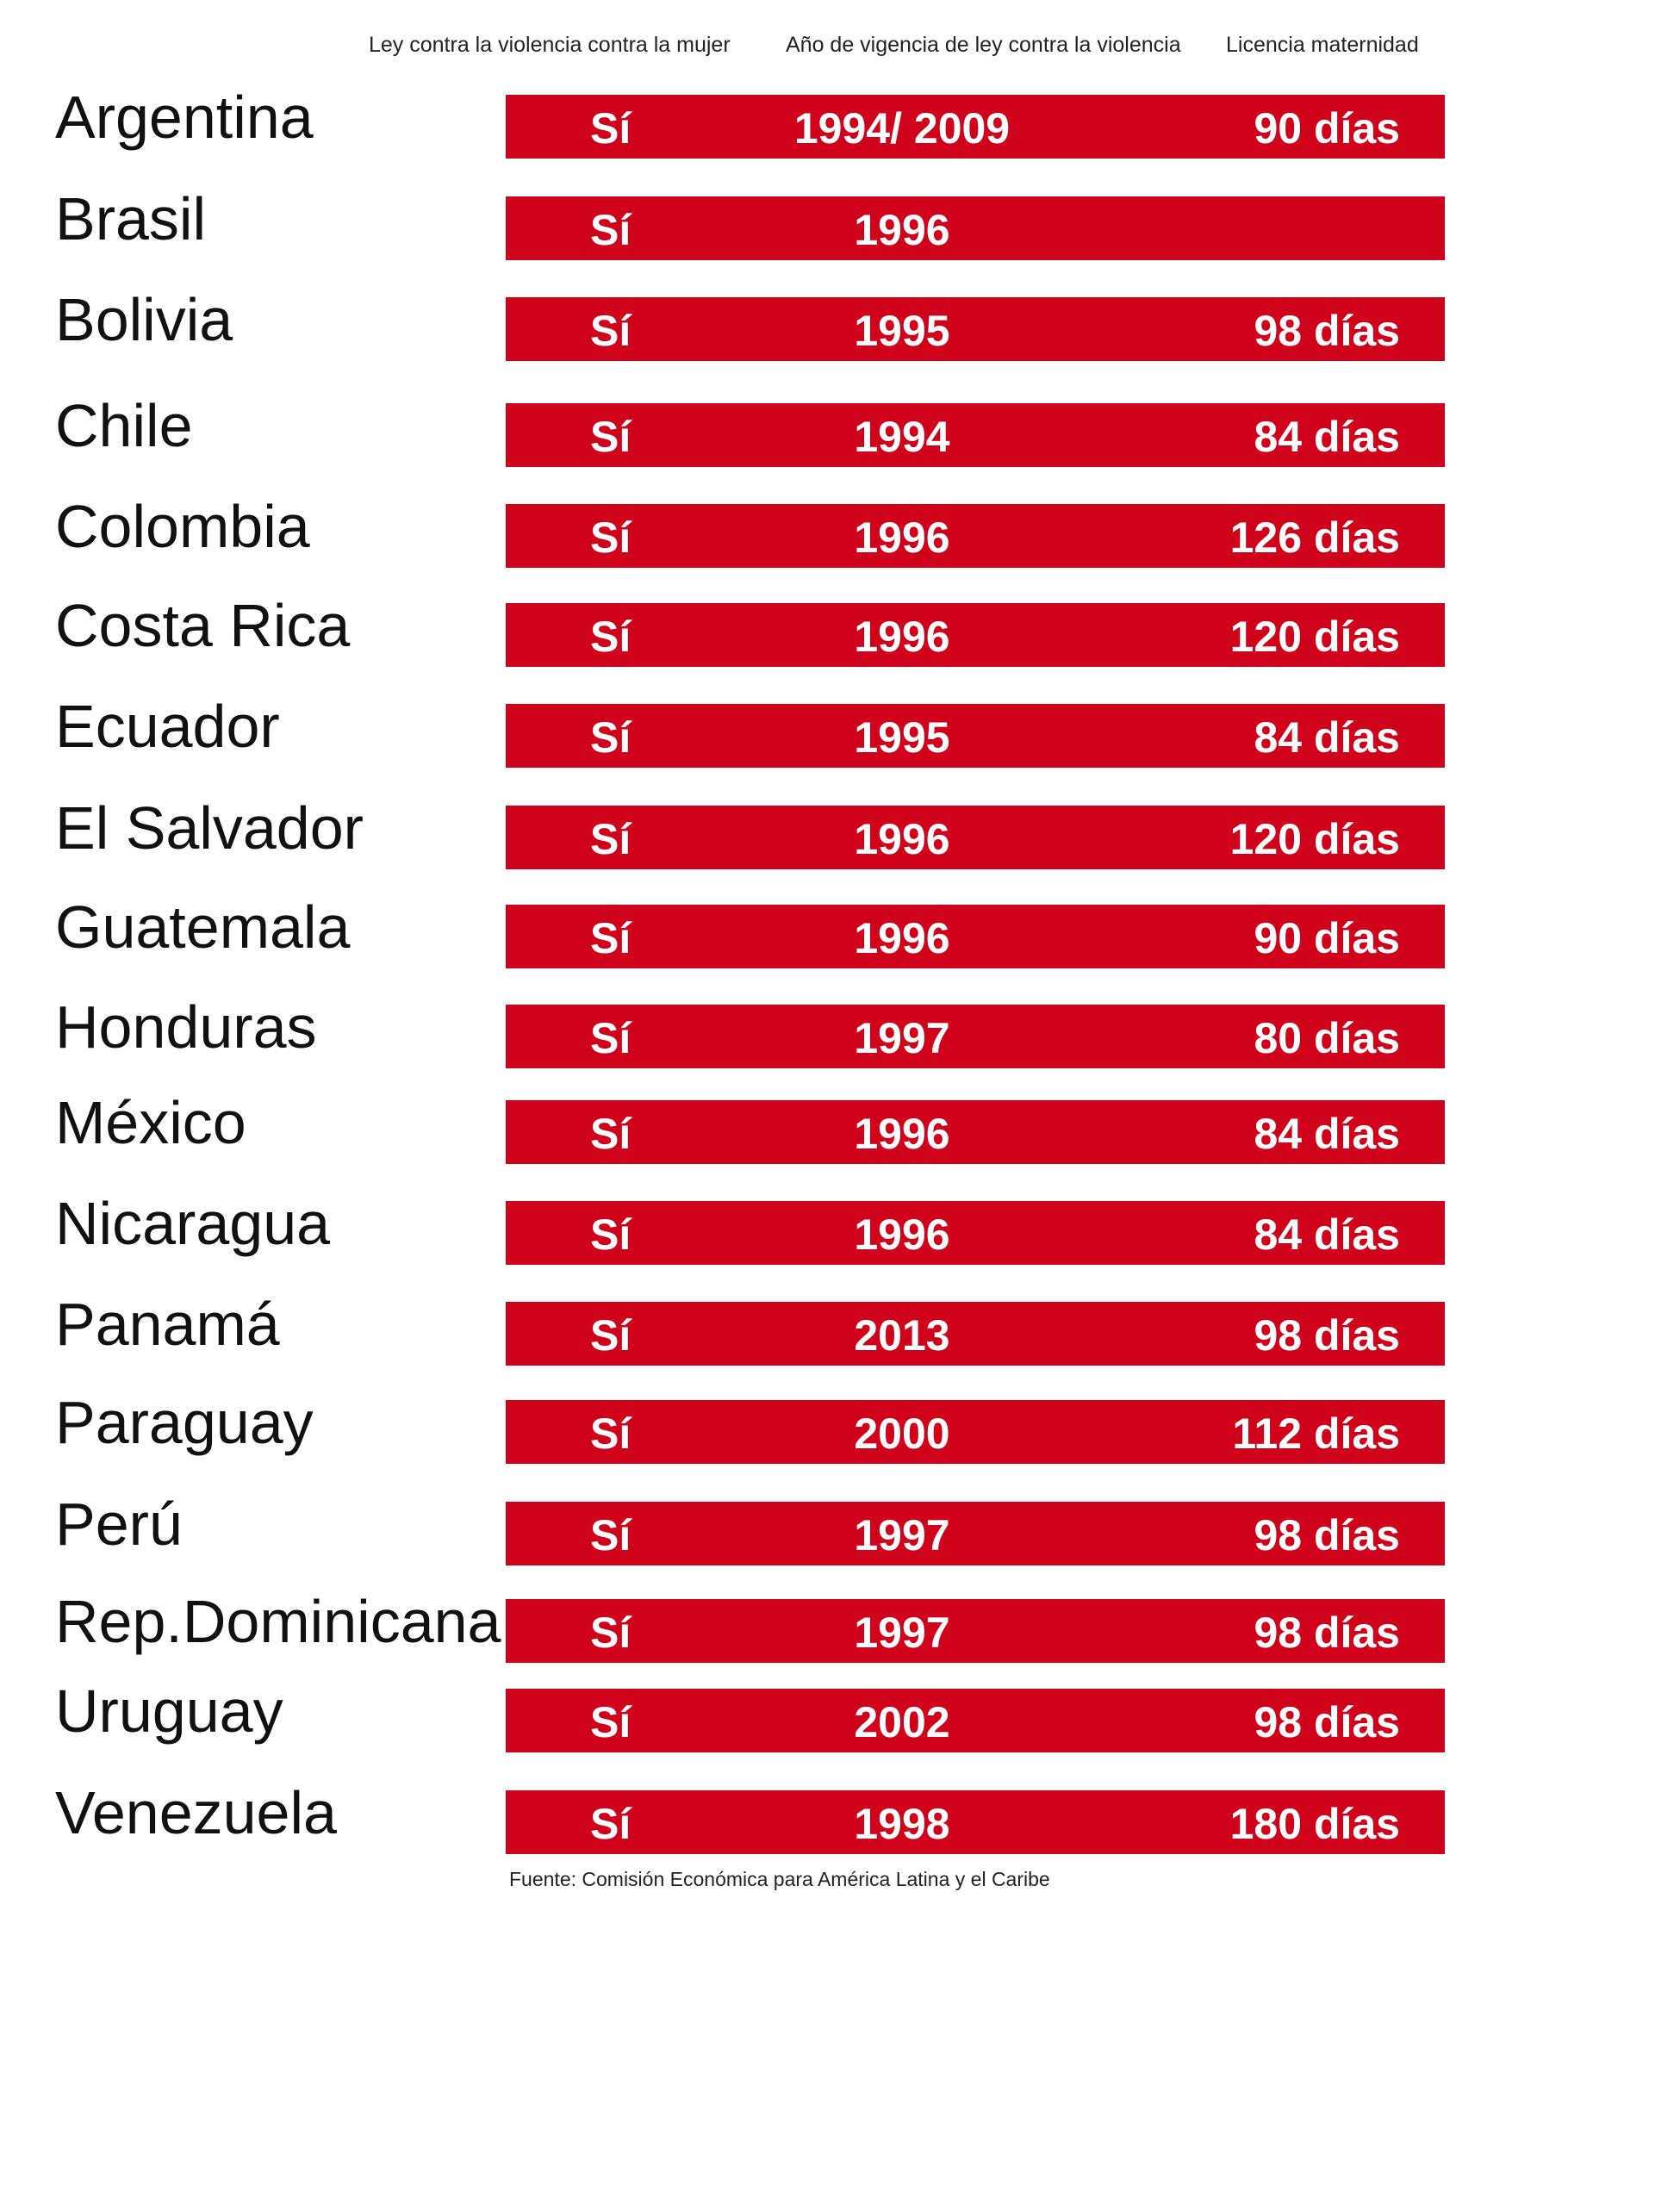 The height and width of the screenshot is (2197, 1680). What do you see at coordinates (902, 1824) in the screenshot?
I see `year-cell: 1998` at bounding box center [902, 1824].